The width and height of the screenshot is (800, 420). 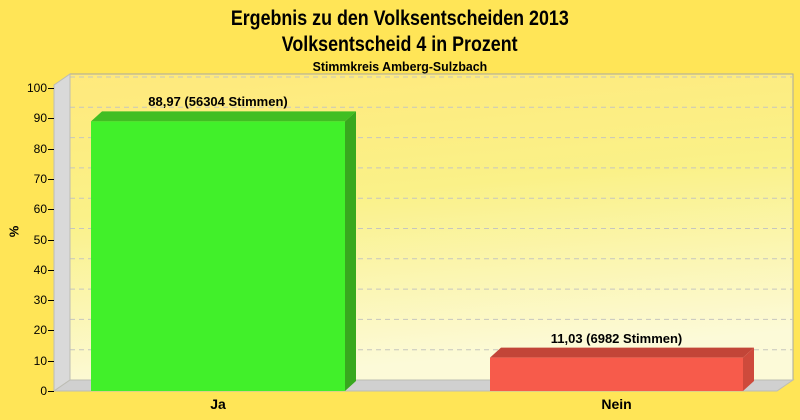 What do you see at coordinates (616, 404) in the screenshot?
I see `category-label-nein: Nein` at bounding box center [616, 404].